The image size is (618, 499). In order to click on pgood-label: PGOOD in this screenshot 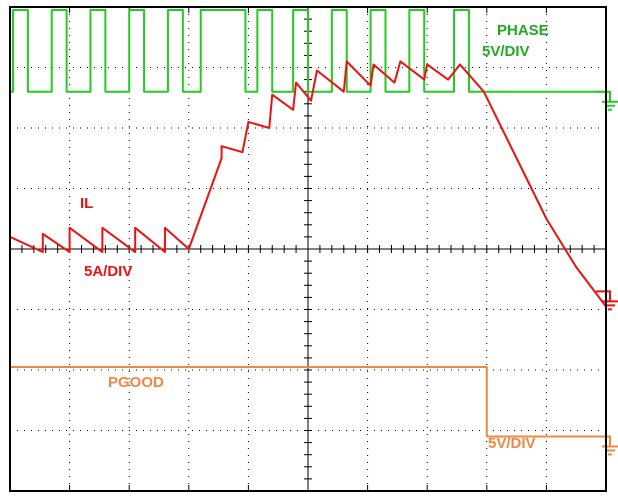, I will do `click(136, 382)`.